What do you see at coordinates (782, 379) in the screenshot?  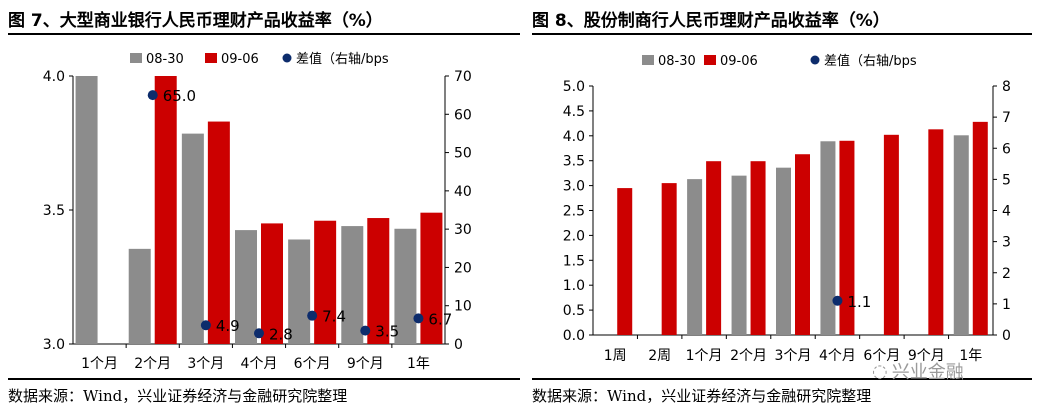 I see `figure-8-bottom-rule` at bounding box center [782, 379].